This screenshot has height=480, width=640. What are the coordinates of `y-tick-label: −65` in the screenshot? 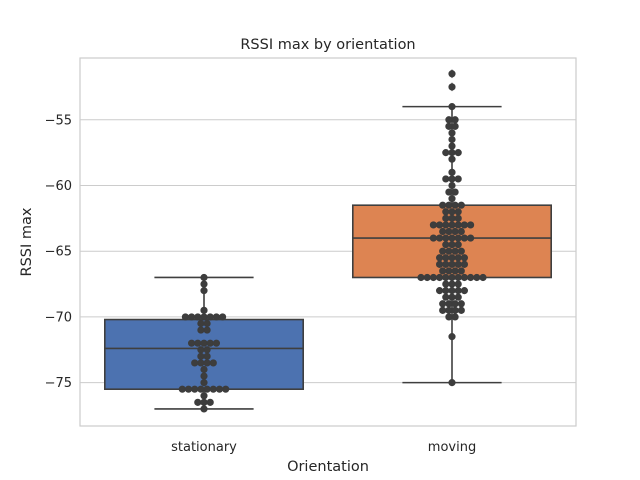 It's located at (58, 252).